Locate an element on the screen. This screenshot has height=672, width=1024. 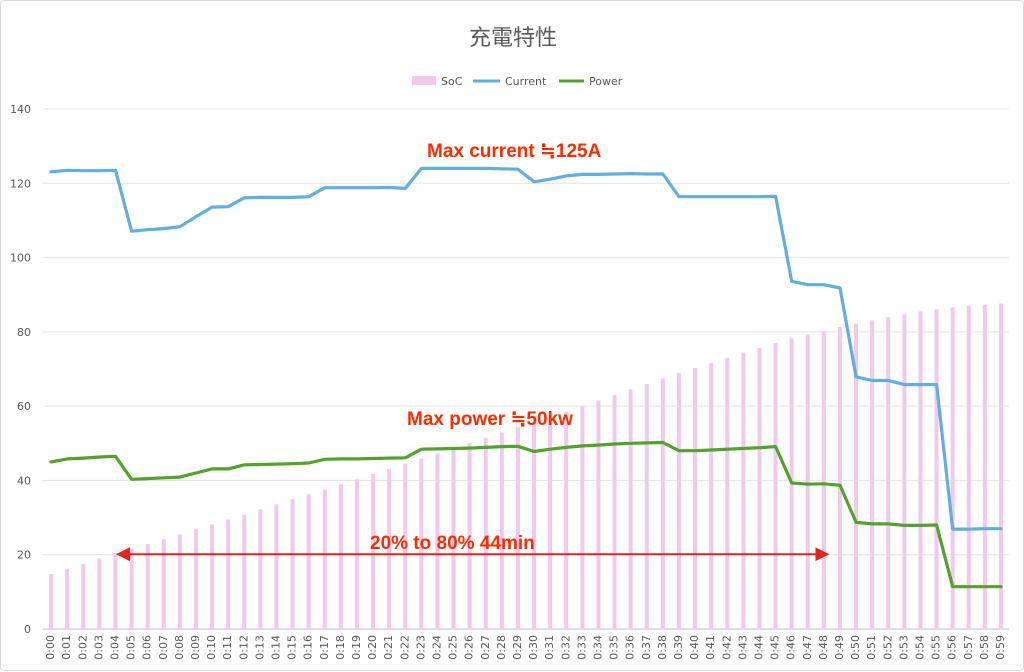
x-tick-label-0:16: 0:16 is located at coordinates (308, 647).